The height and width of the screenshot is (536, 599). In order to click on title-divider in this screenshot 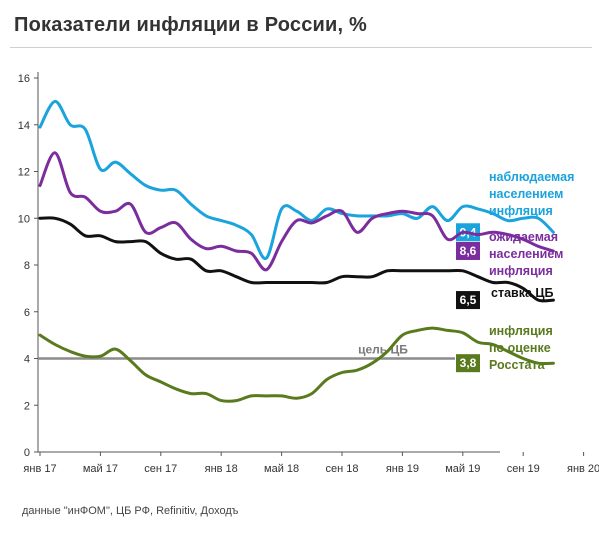, I will do `click(301, 47)`.